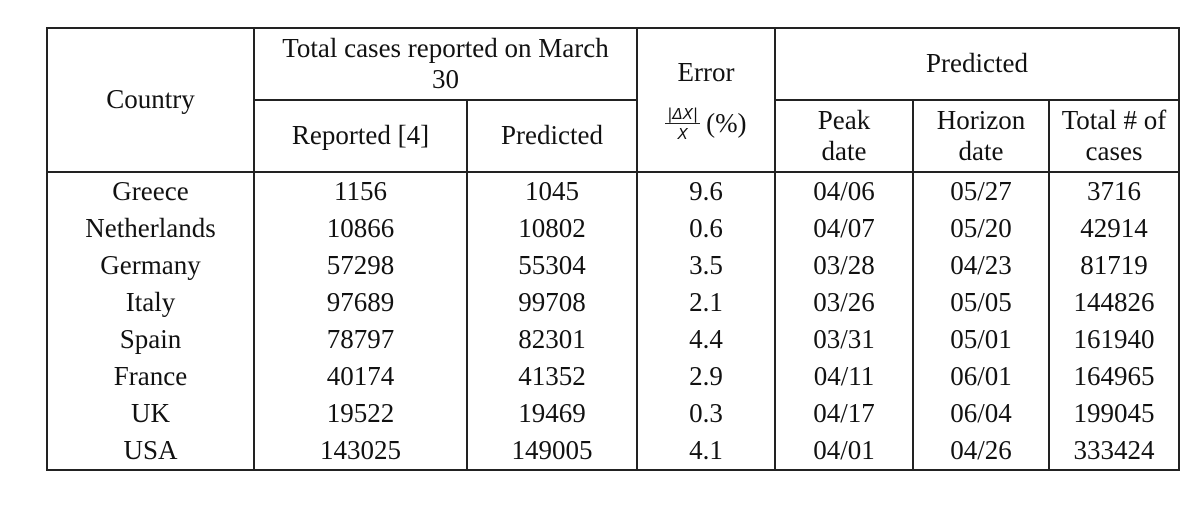  Describe the element at coordinates (150, 100) in the screenshot. I see `header-country: Country` at that location.